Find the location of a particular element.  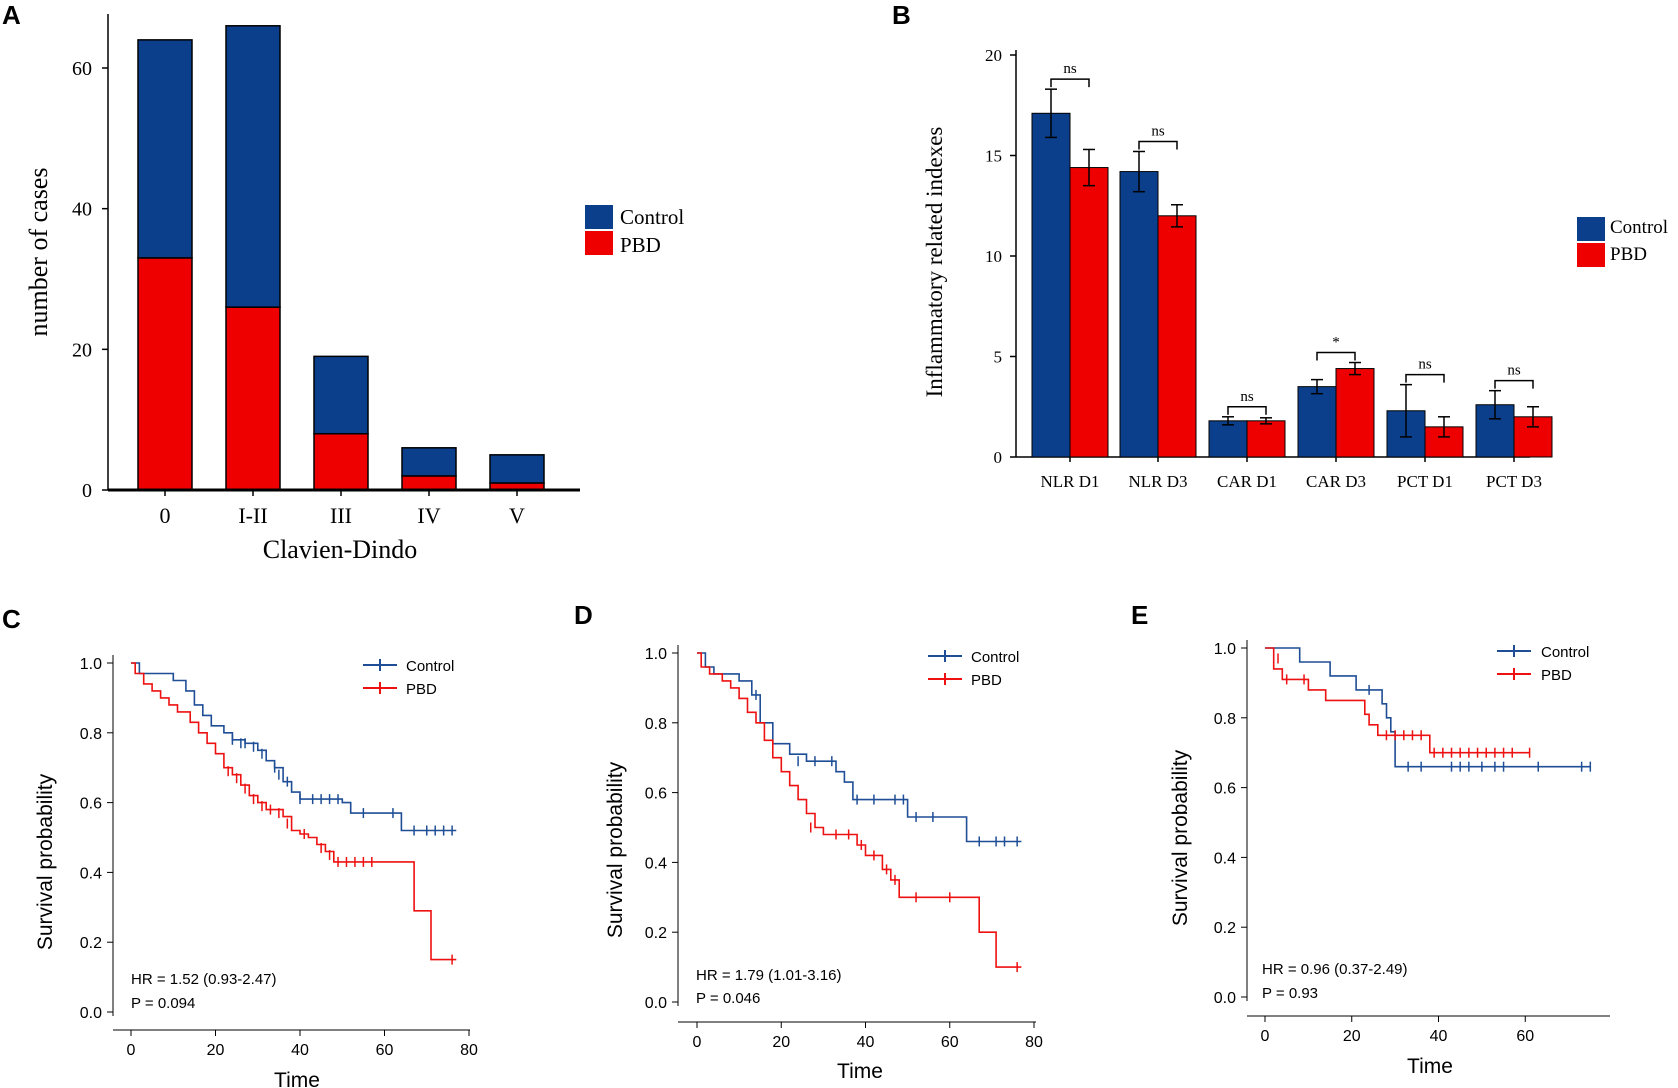

y-tick-label: 20 is located at coordinates (993, 55).